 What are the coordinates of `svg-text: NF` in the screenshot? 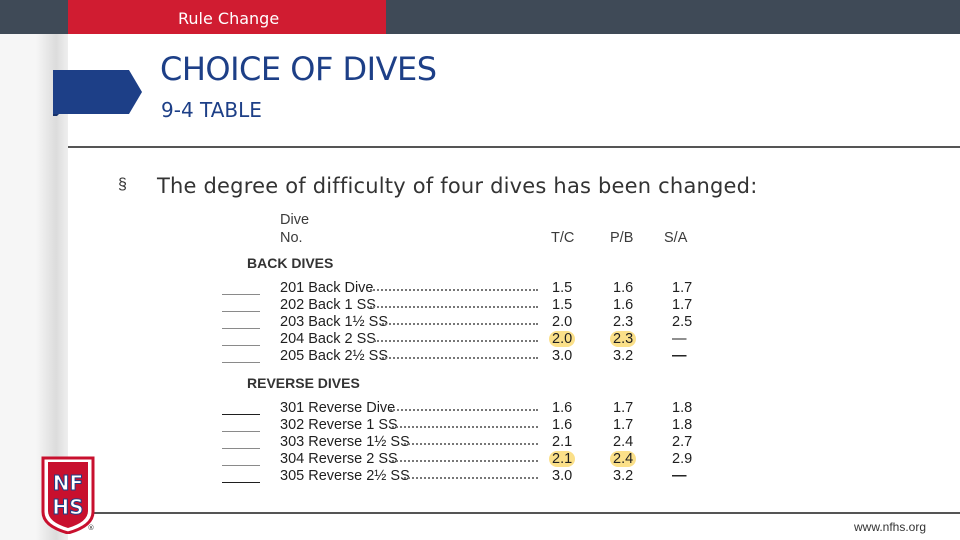 It's located at (68, 483).